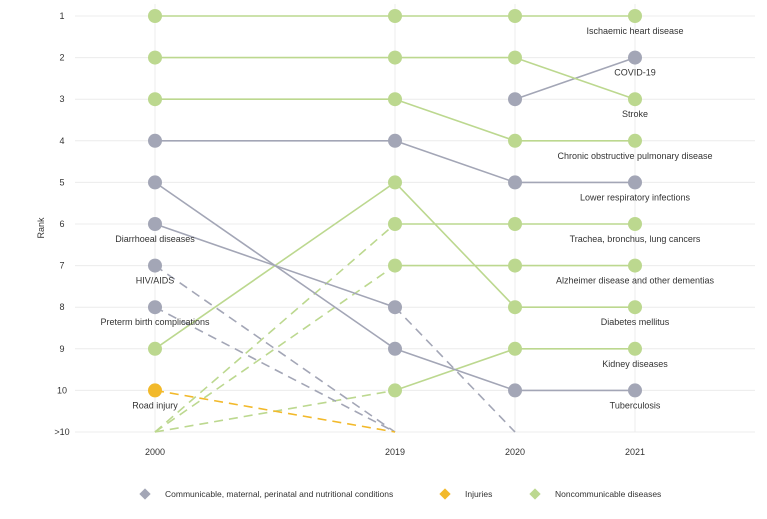 The height and width of the screenshot is (519, 767). What do you see at coordinates (155, 390) in the screenshot?
I see `series-point-road-injury` at bounding box center [155, 390].